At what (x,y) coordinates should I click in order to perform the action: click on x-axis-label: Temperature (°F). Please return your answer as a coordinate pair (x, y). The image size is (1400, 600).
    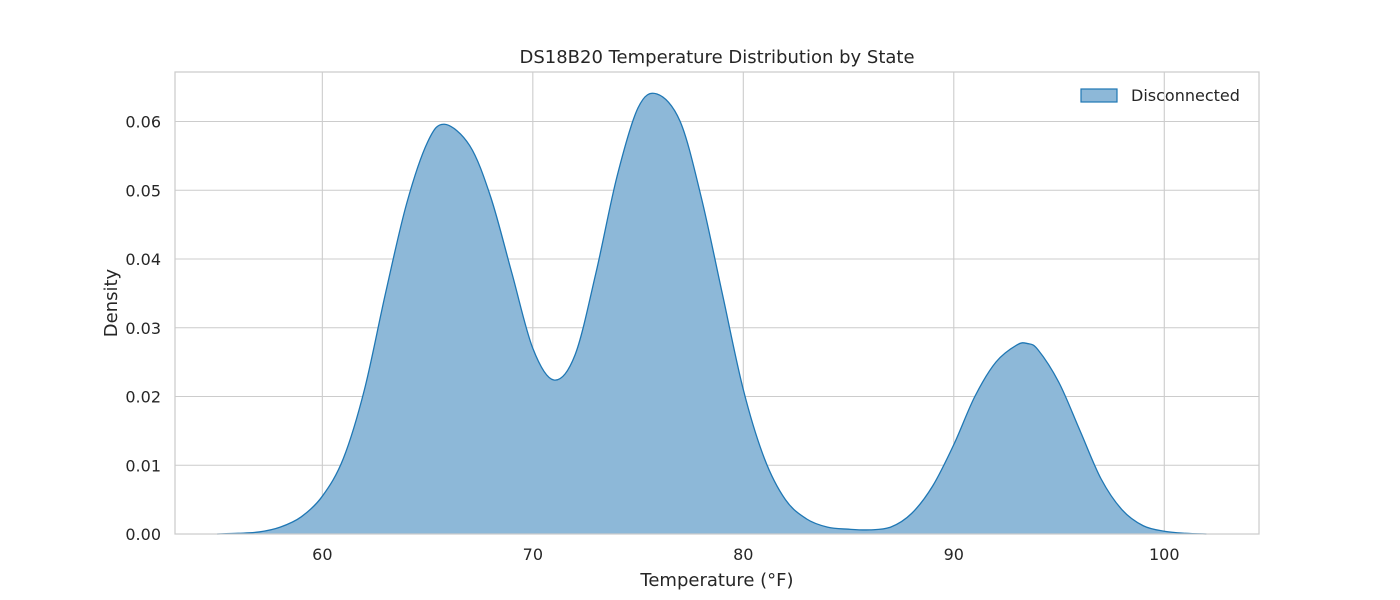
    Looking at the image, I should click on (716, 580).